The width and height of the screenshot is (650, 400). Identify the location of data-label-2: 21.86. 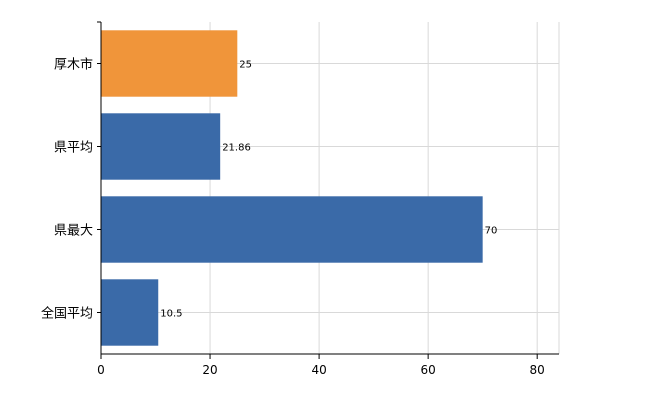
(236, 148).